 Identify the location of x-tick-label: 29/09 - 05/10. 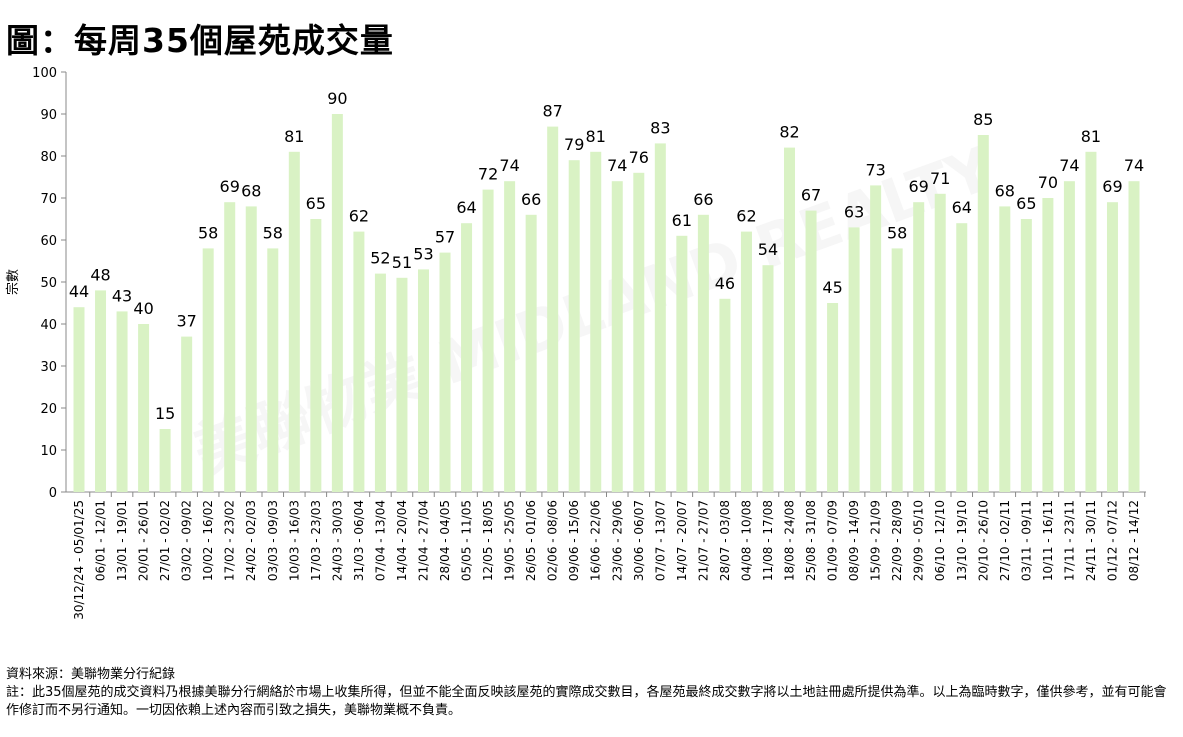
(919, 540).